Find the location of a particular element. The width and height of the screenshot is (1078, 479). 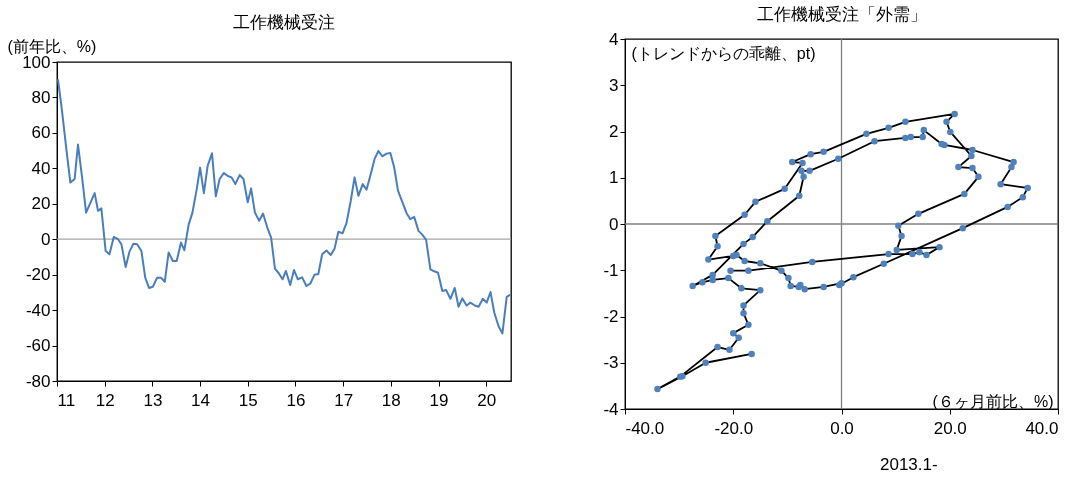

x-tick-label: 15 is located at coordinates (248, 400).